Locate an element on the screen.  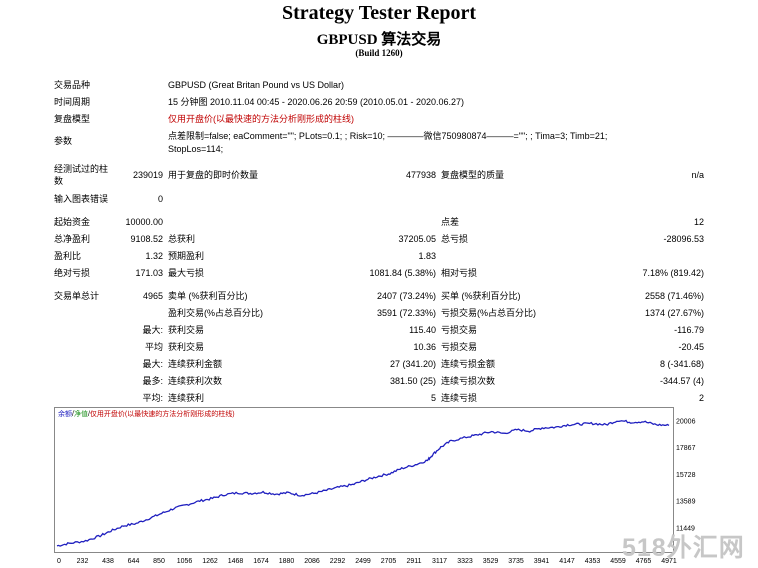
average-loss-label: 亏损交易 is located at coordinates (459, 347).